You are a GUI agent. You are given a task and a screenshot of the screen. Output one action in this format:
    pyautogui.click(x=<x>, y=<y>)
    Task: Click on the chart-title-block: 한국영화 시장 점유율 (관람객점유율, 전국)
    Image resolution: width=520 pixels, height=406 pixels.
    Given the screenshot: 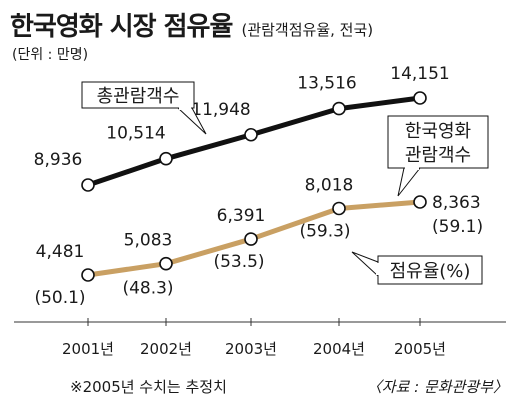 What is the action you would take?
    pyautogui.click(x=191, y=24)
    